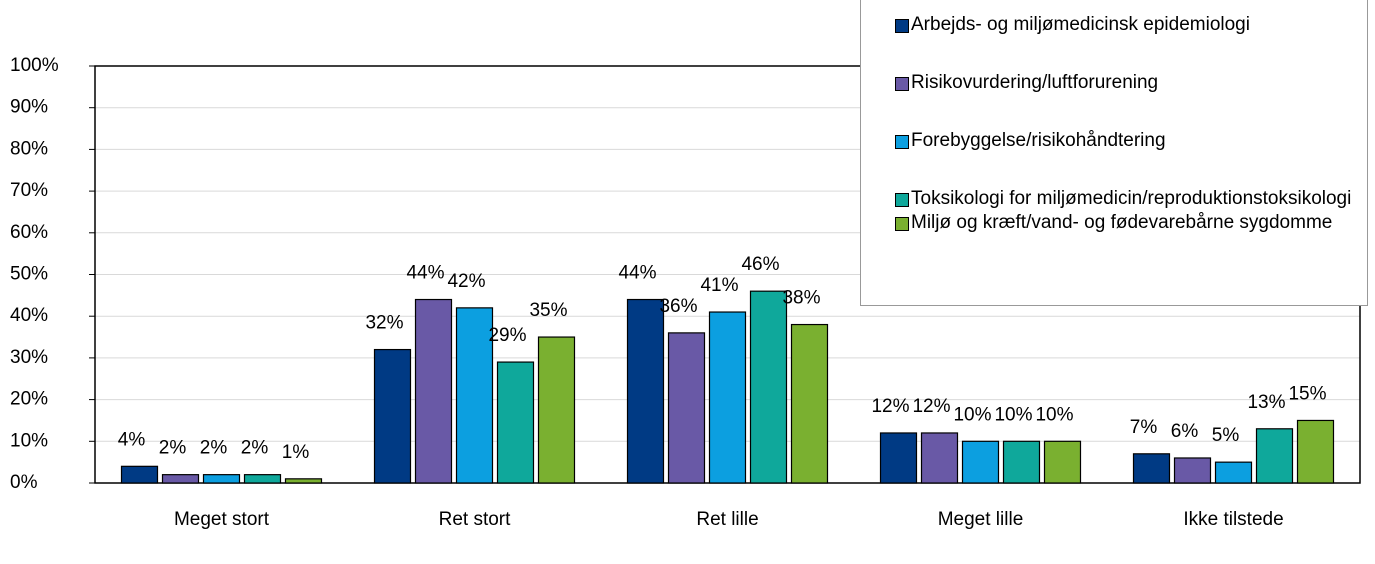 This screenshot has height=564, width=1375. What do you see at coordinates (29, 315) in the screenshot?
I see `y-tick-label: 40%` at bounding box center [29, 315].